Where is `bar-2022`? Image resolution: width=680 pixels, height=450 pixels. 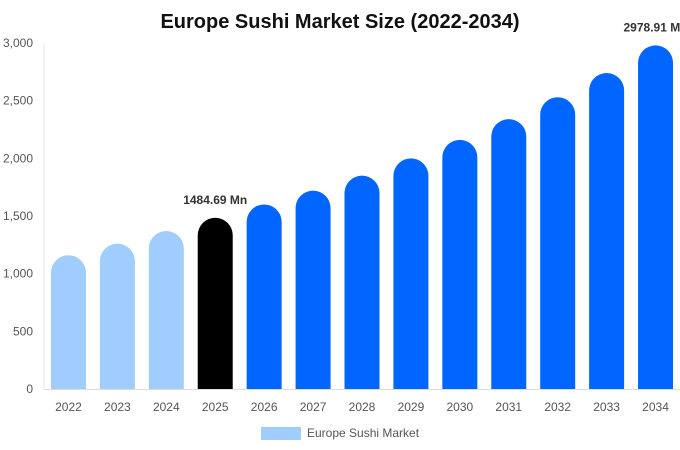
bar-2022 is located at coordinates (68, 322).